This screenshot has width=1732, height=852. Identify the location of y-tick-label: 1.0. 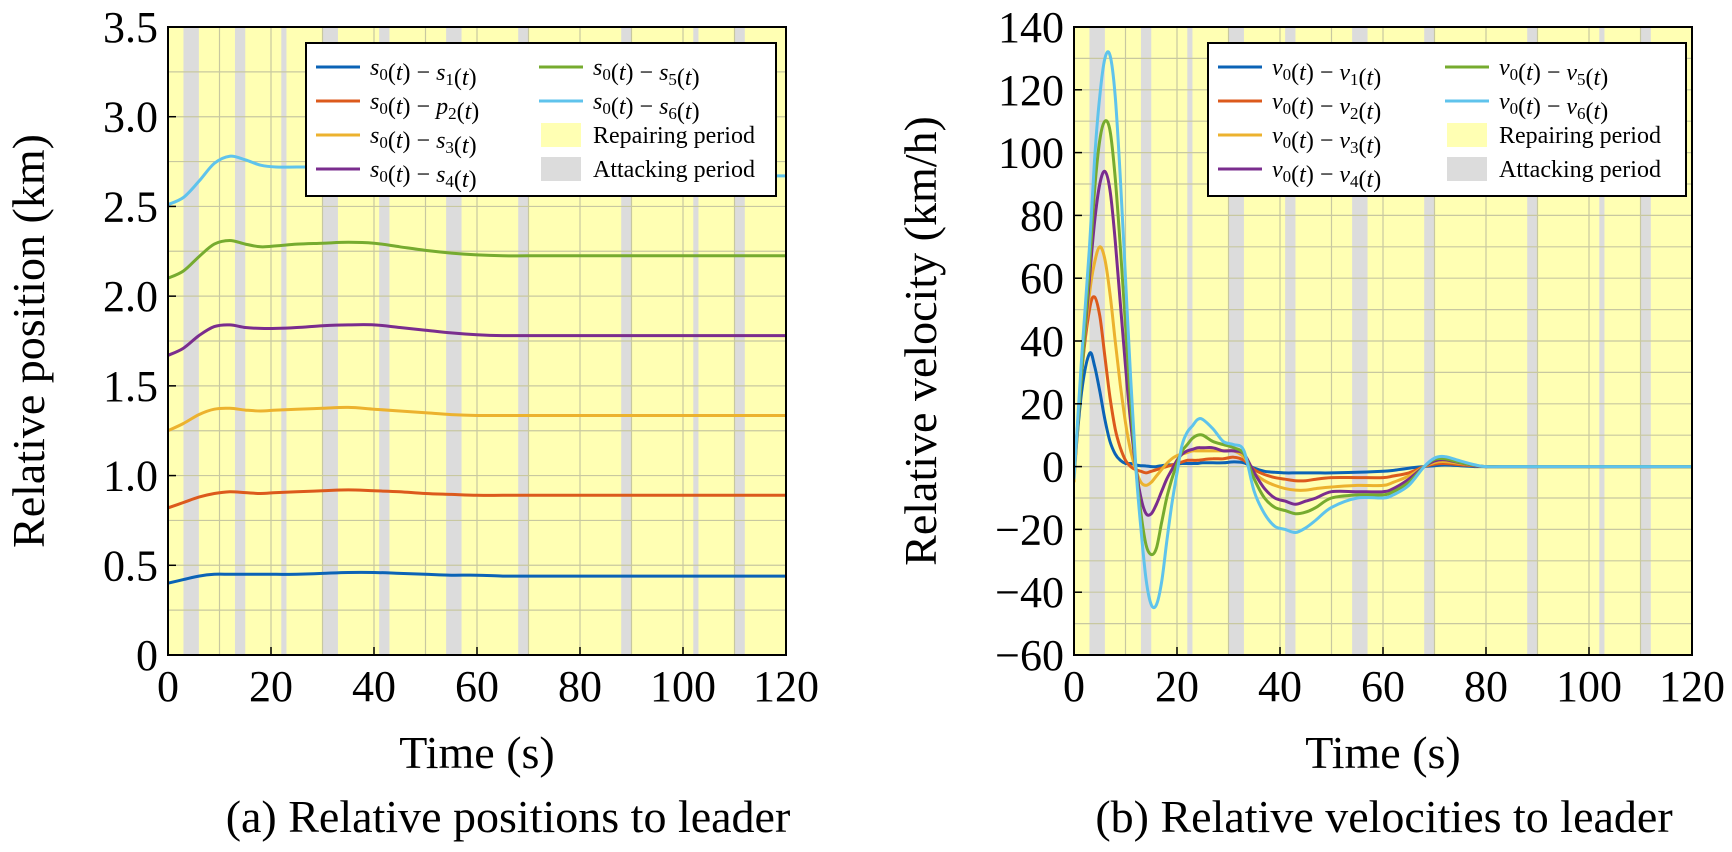
(130, 476).